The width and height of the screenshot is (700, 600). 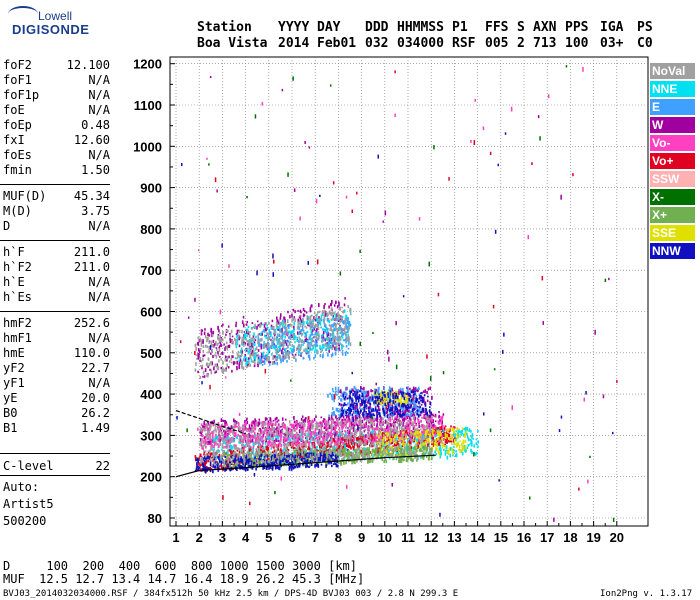 What do you see at coordinates (577, 27) in the screenshot?
I see `hdr-label-pps: PPS` at bounding box center [577, 27].